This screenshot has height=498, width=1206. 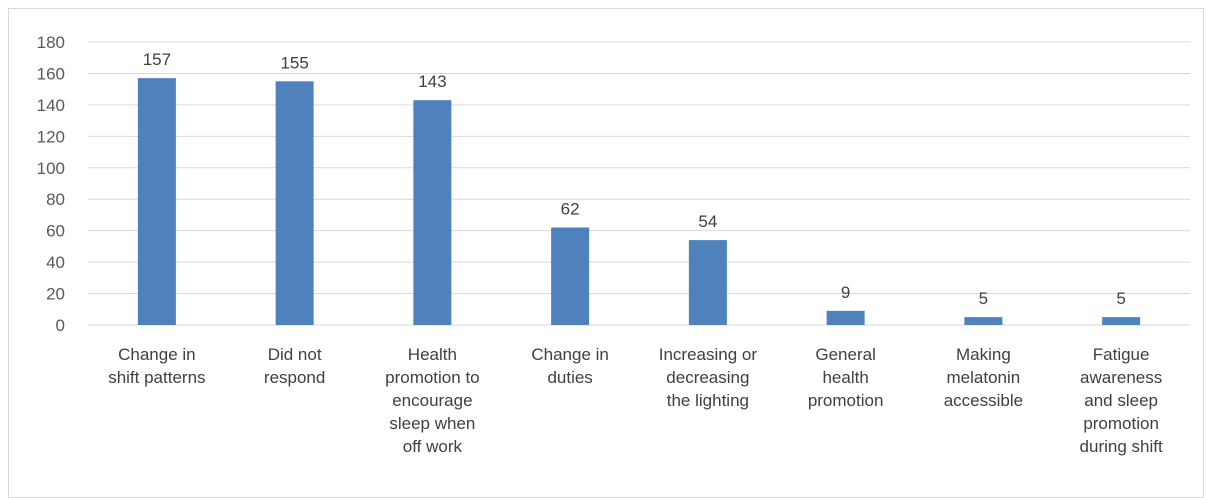 What do you see at coordinates (432, 81) in the screenshot?
I see `data-label: 143` at bounding box center [432, 81].